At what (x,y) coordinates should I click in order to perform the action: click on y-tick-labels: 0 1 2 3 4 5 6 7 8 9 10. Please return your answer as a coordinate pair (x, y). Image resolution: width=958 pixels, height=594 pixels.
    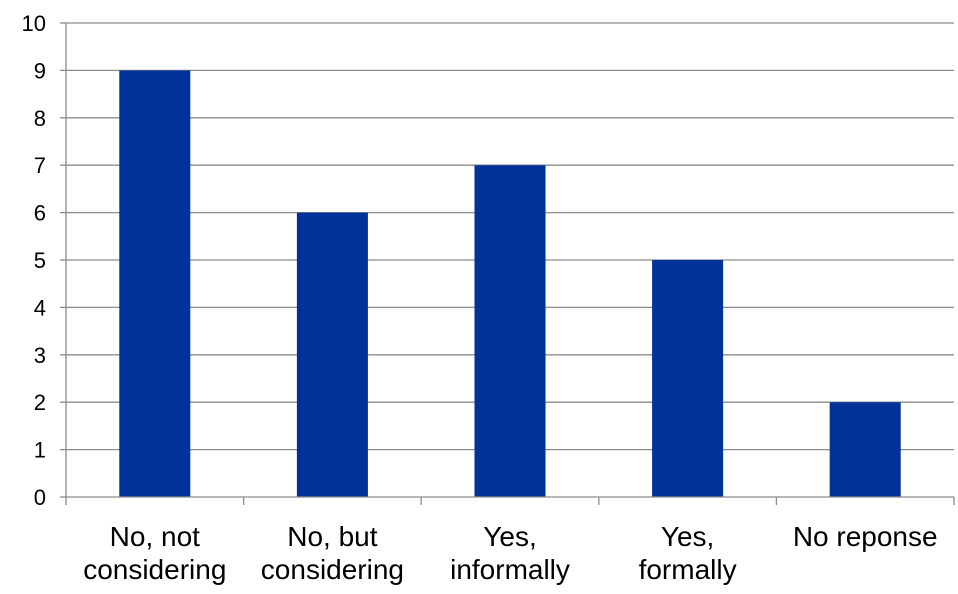
    Looking at the image, I should click on (34, 260).